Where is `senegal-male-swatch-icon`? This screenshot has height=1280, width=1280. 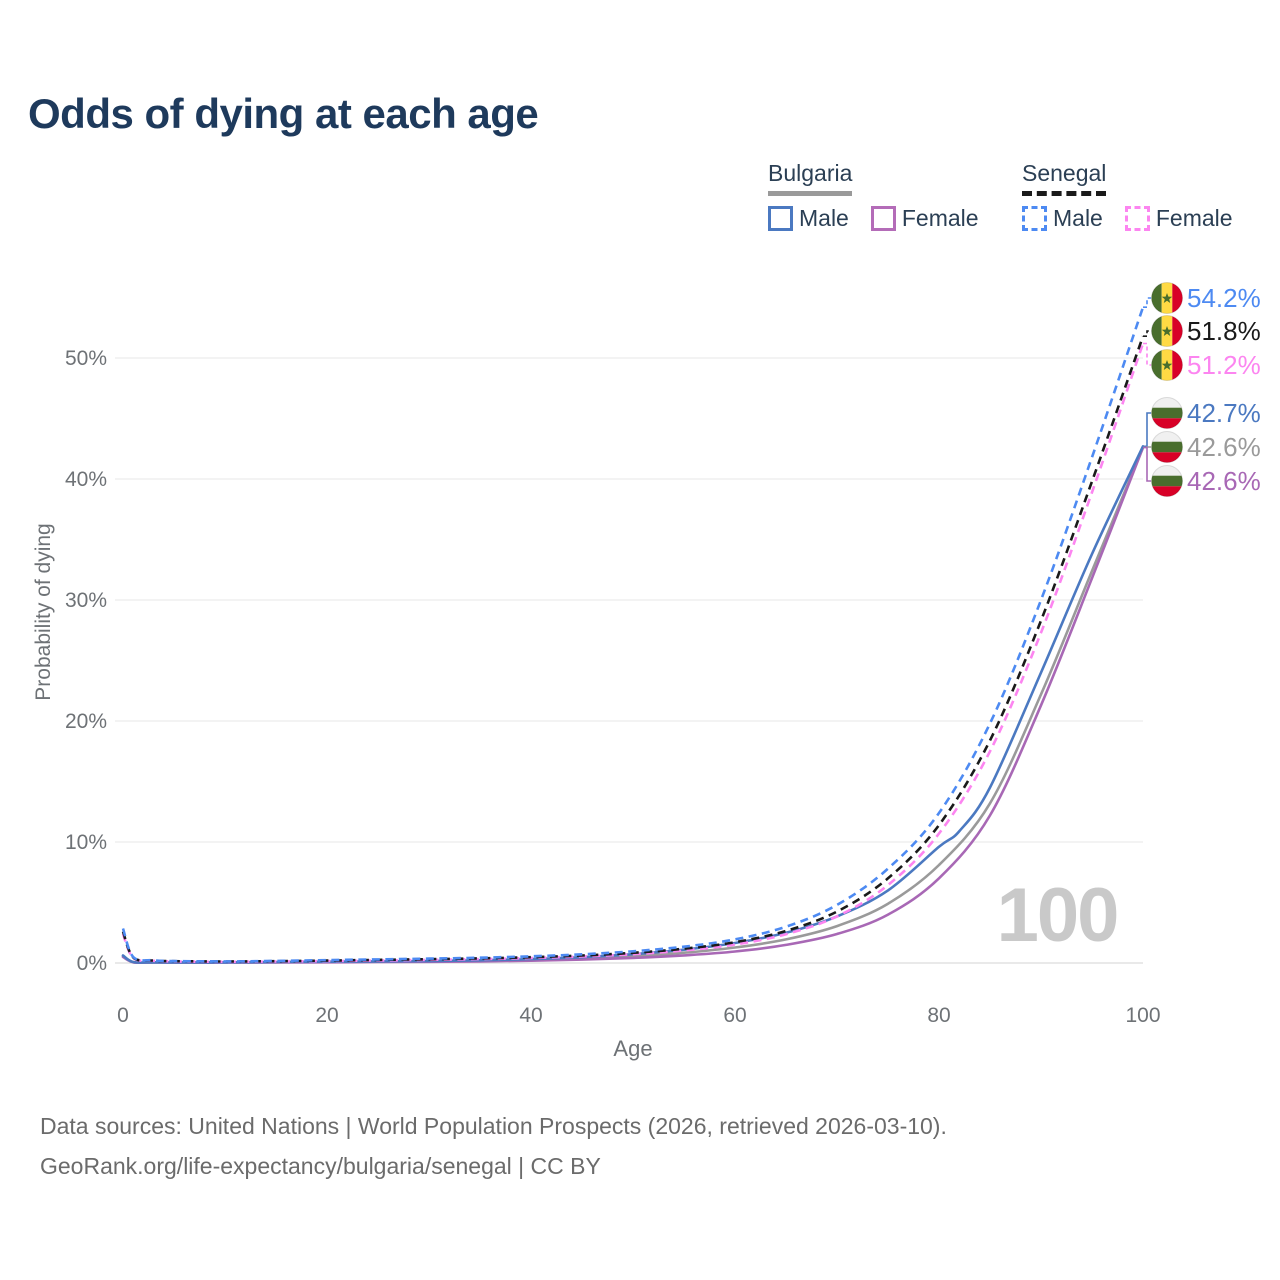 senegal-male-swatch-icon is located at coordinates (1034, 218).